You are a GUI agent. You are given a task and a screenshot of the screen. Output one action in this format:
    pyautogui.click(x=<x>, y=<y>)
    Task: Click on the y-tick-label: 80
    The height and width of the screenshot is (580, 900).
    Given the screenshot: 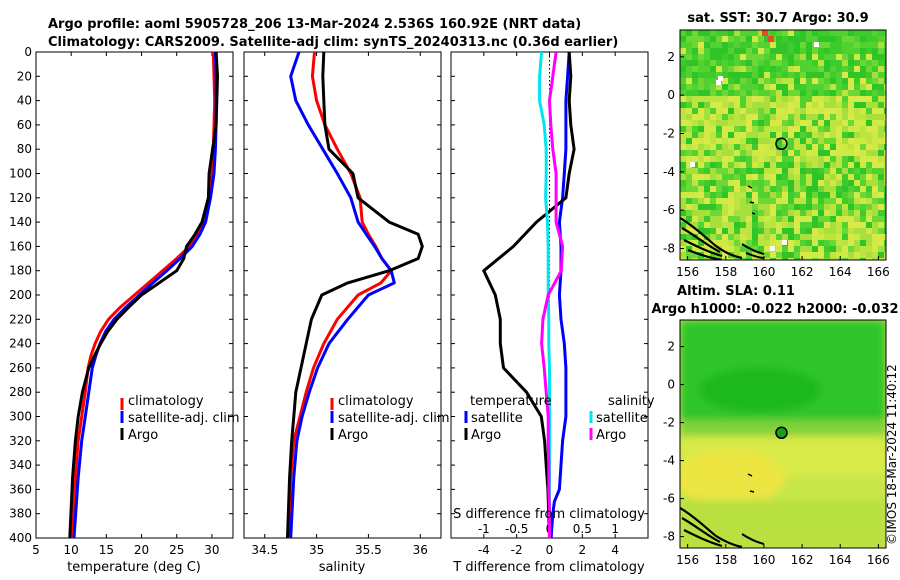 What is the action you would take?
    pyautogui.click(x=24, y=149)
    